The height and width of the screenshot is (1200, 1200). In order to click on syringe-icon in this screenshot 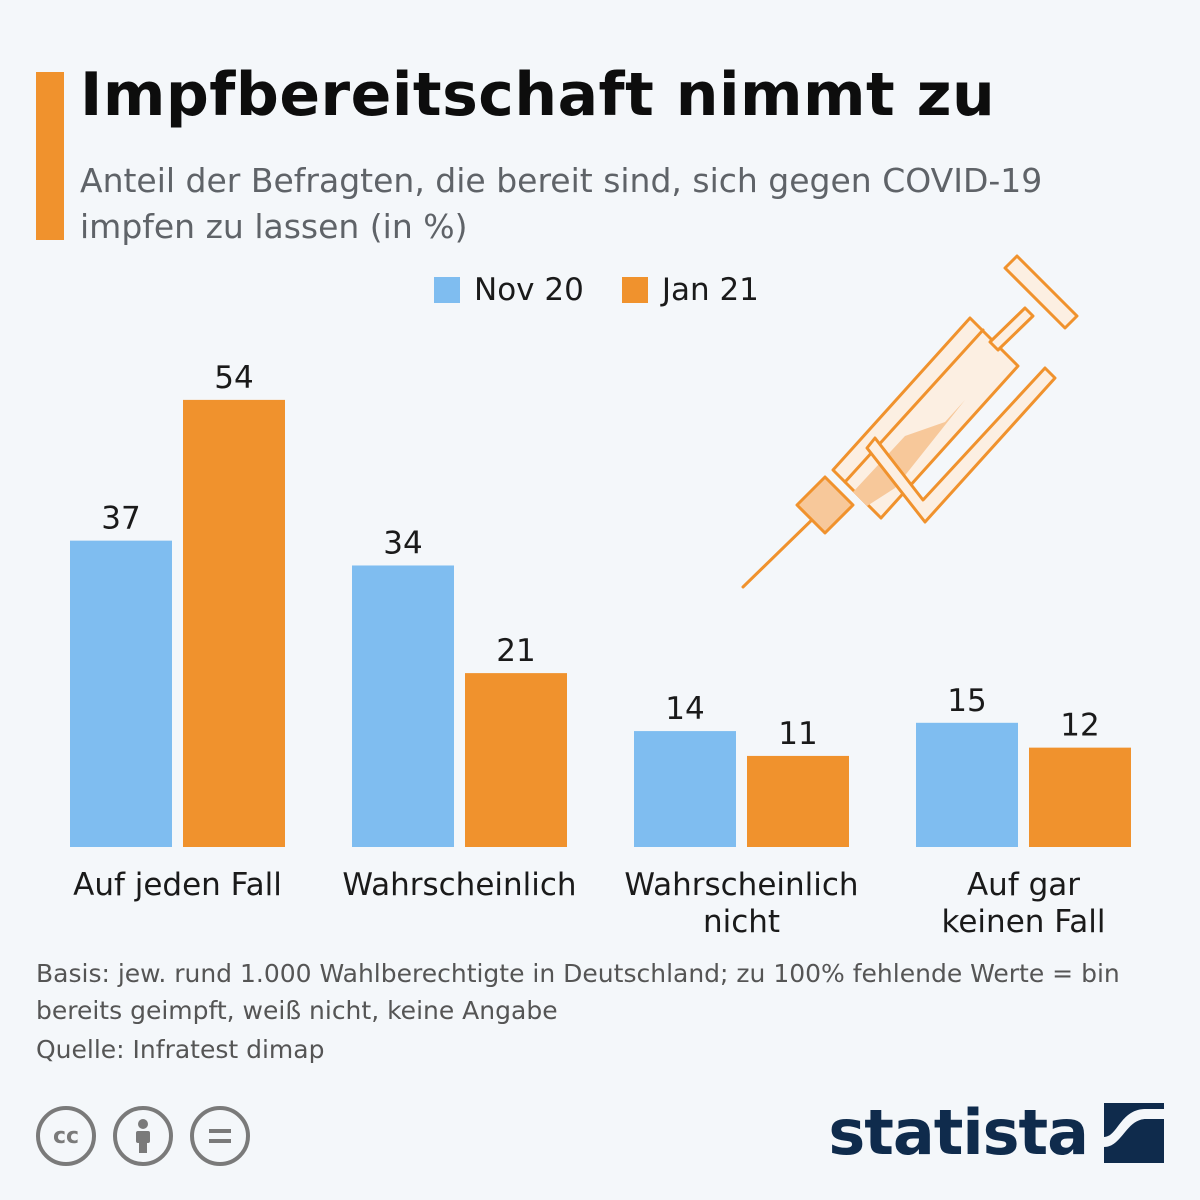, I will do `click(910, 421)`.